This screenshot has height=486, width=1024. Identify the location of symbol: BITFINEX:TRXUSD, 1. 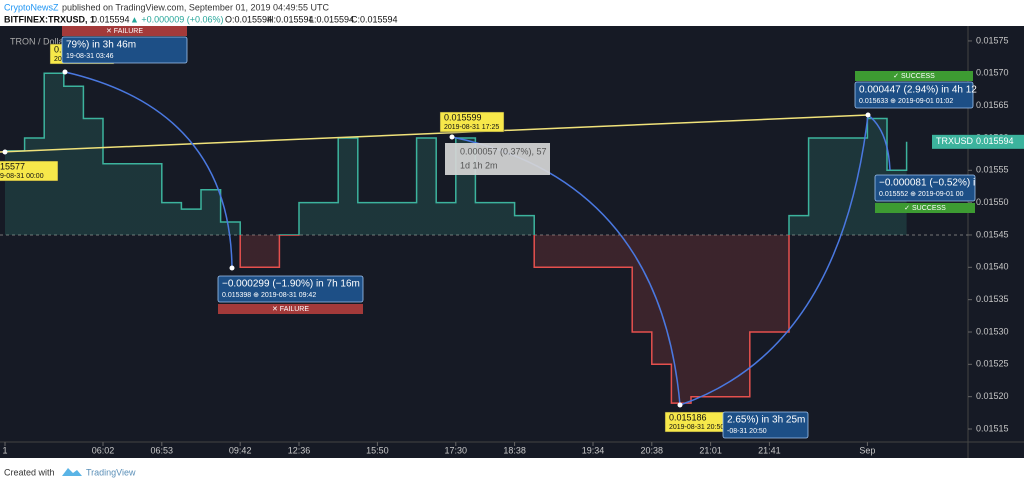
(49, 19).